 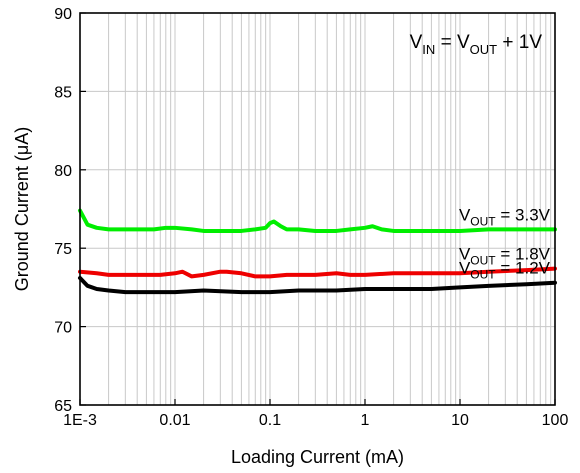 What do you see at coordinates (460, 420) in the screenshot?
I see `x-tick-label: 10` at bounding box center [460, 420].